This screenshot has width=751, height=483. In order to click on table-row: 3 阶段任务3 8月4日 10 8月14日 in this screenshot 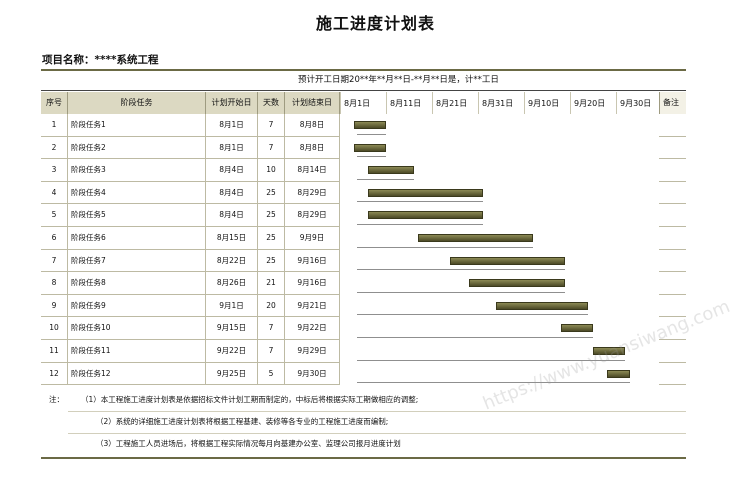, I will do `click(363, 170)`.